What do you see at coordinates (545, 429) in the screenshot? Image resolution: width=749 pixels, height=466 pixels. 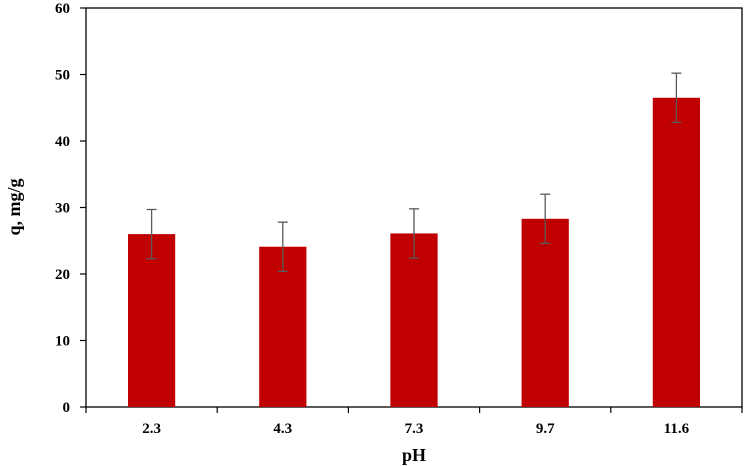 I see `x-tick-label-9.7: 9.7` at bounding box center [545, 429].